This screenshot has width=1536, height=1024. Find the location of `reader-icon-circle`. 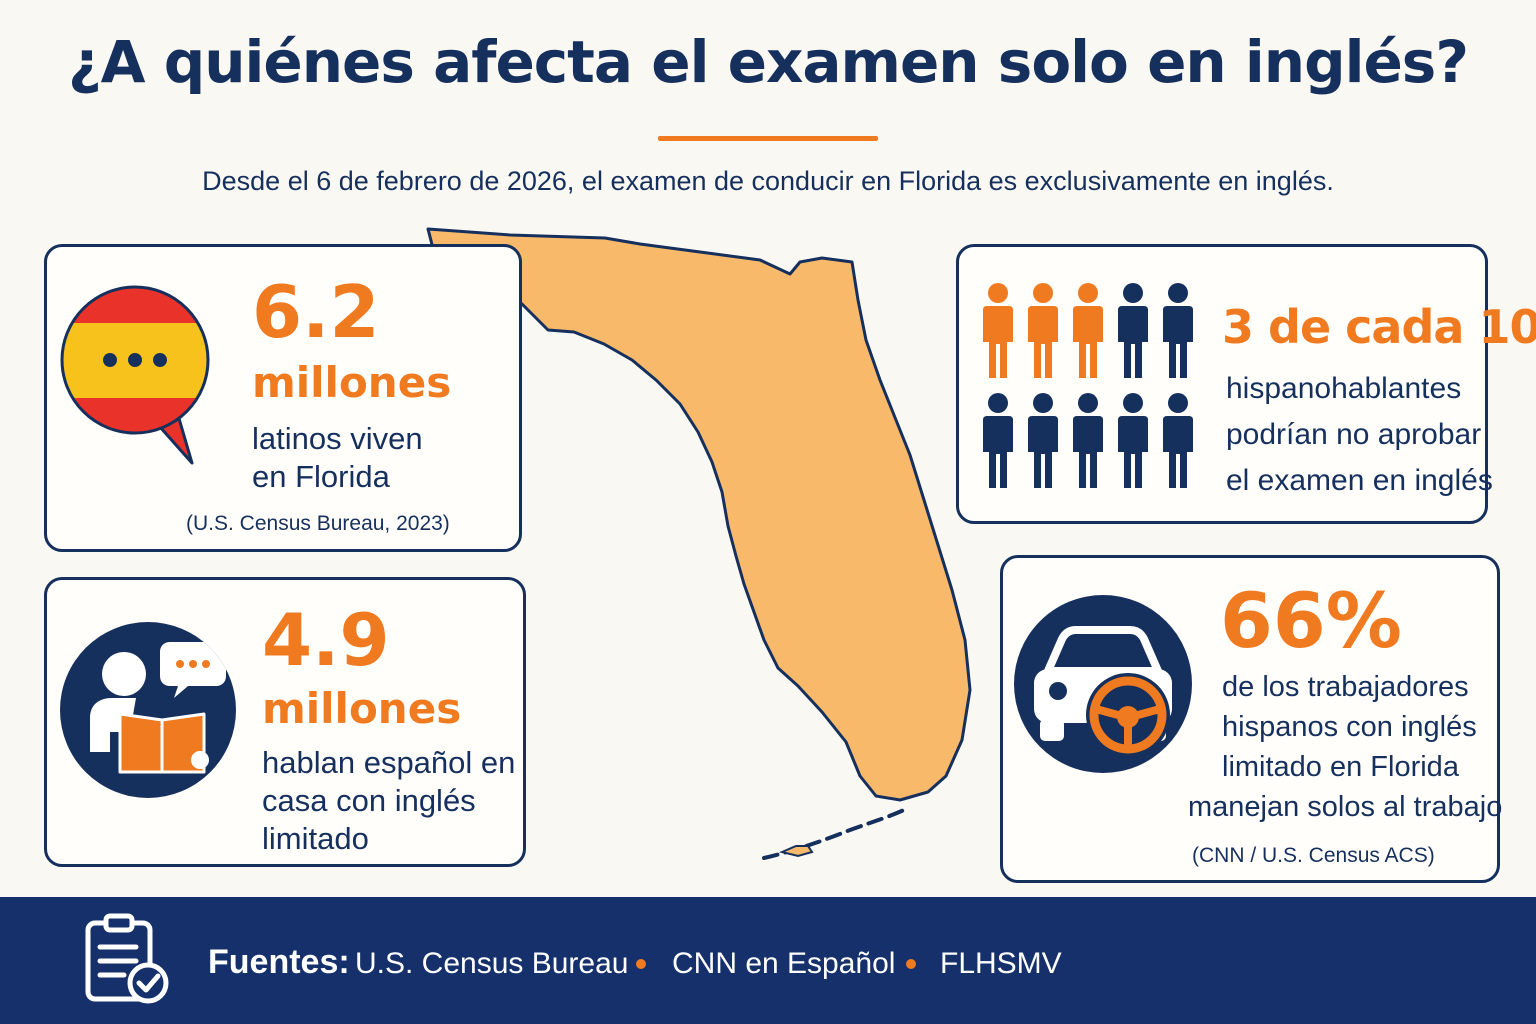

reader-icon-circle is located at coordinates (148, 710).